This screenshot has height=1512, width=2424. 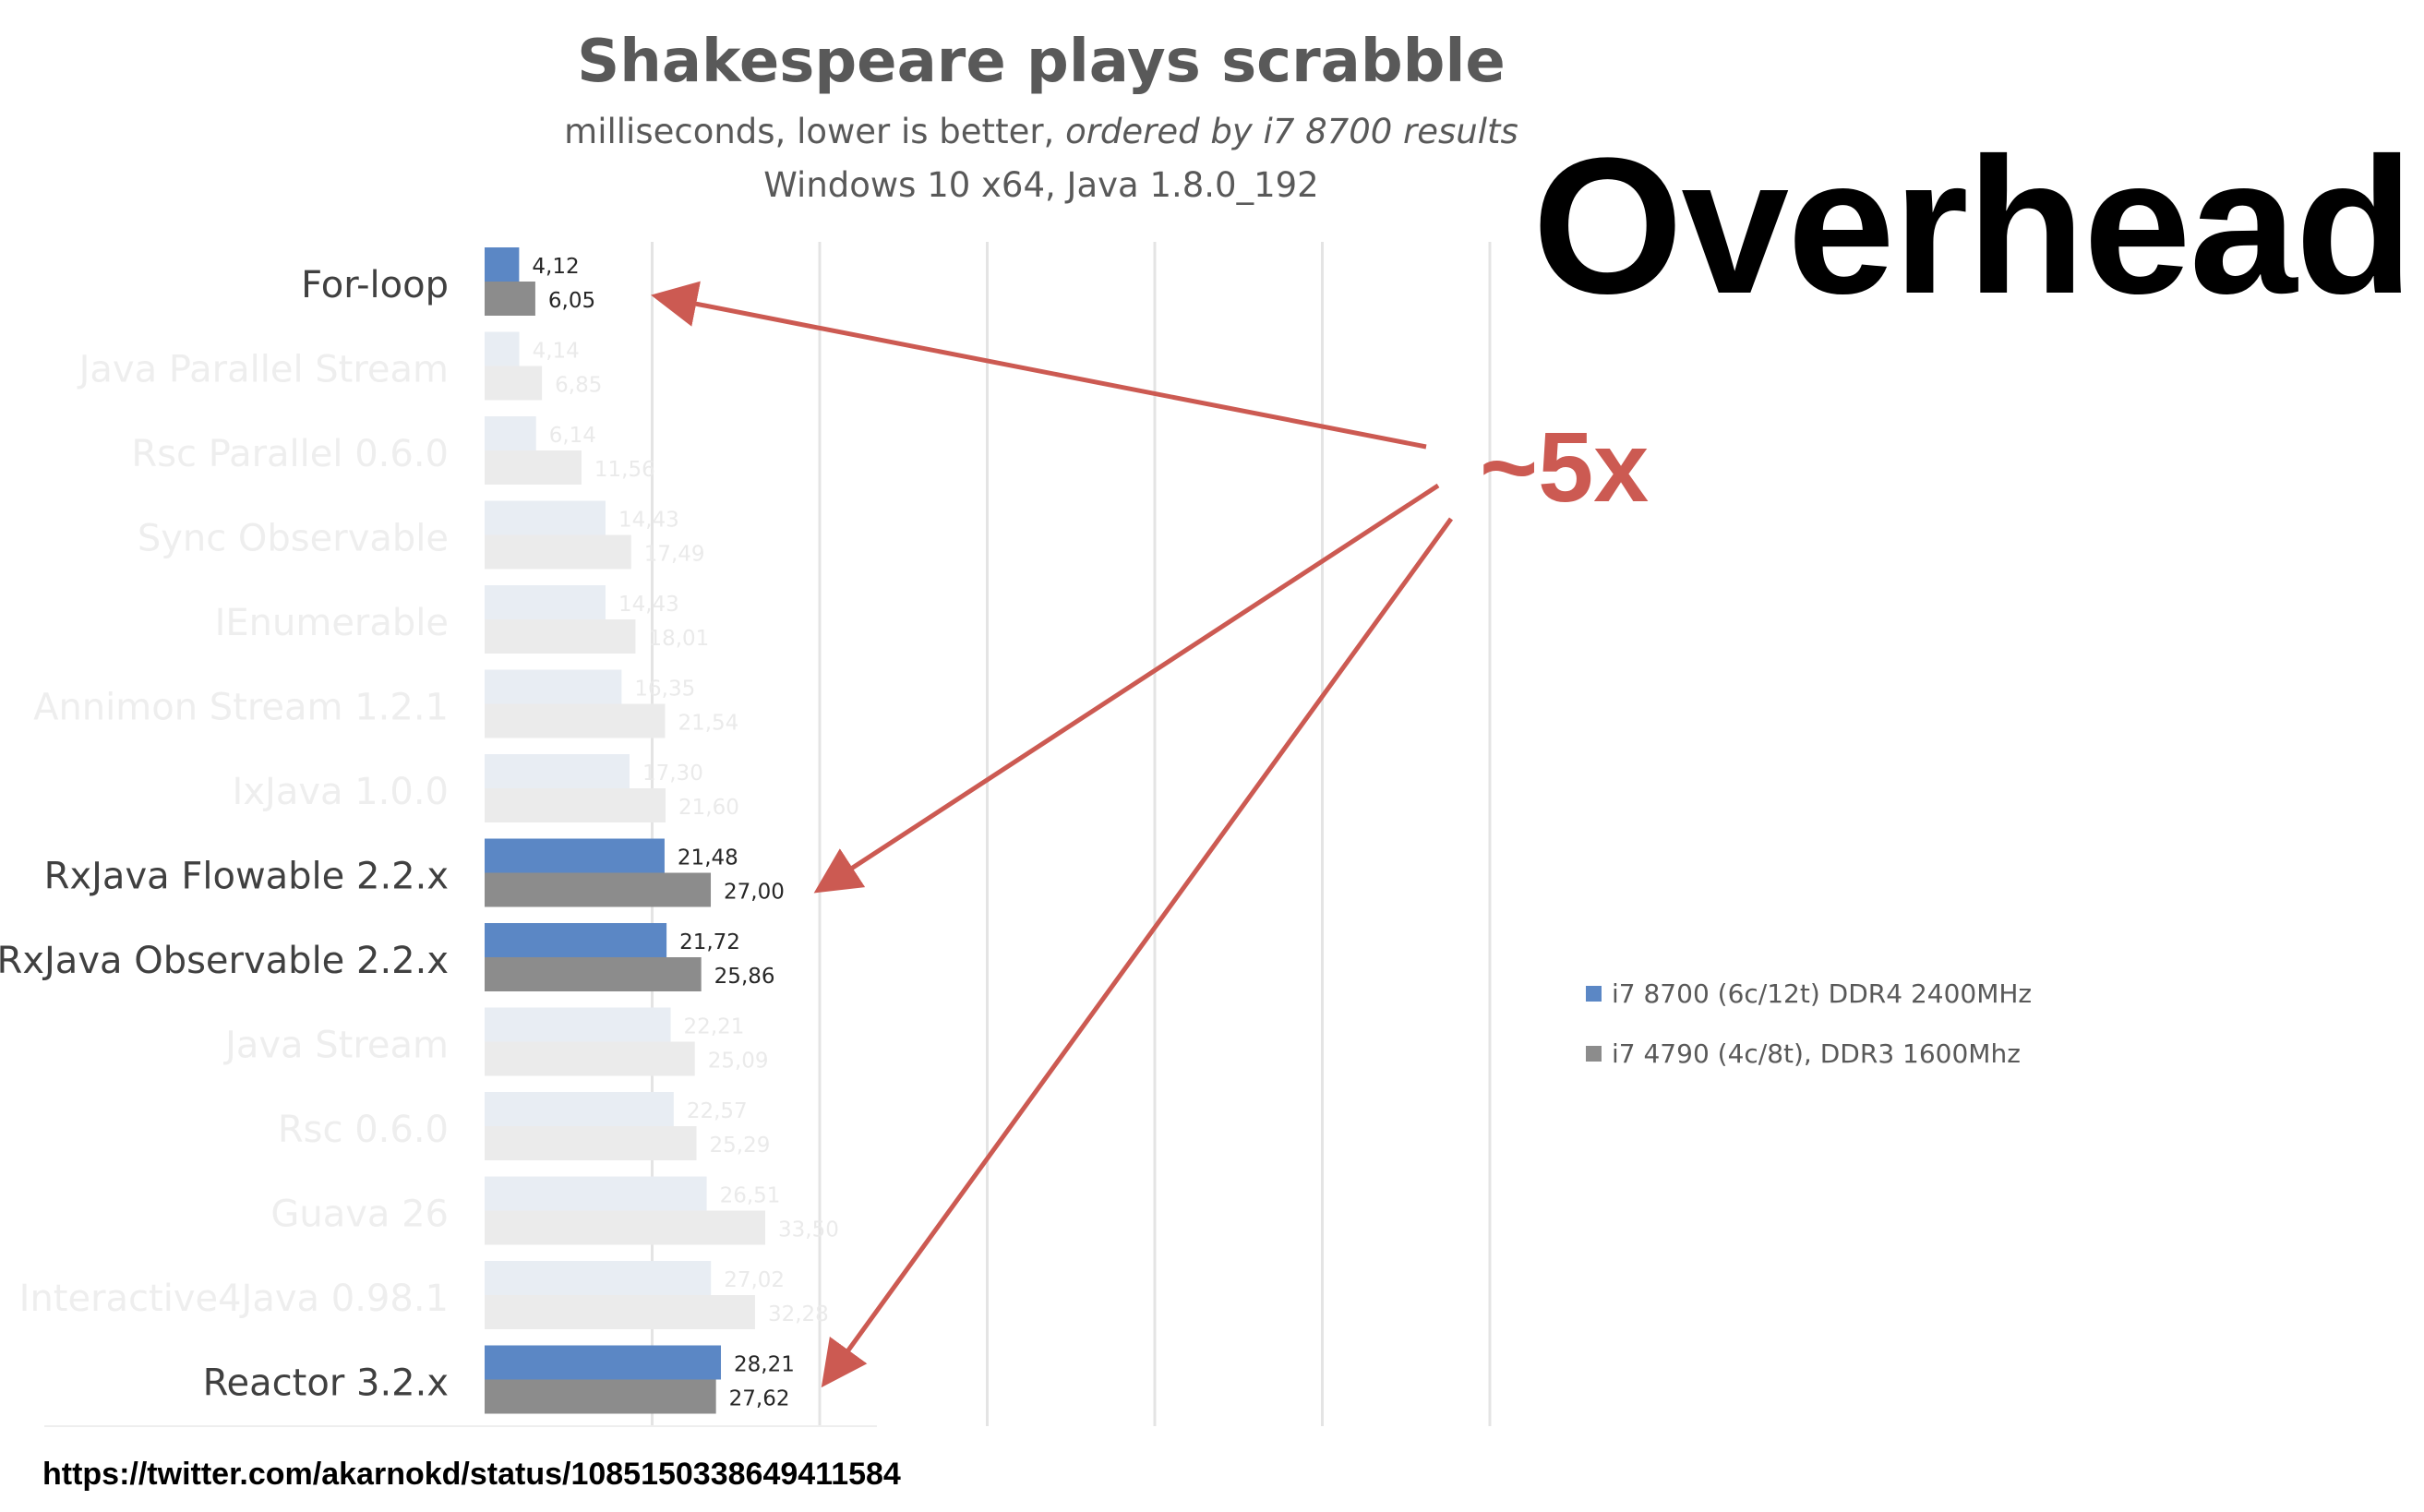 What do you see at coordinates (224, 961) in the screenshot?
I see `category-label-rxjava-observable-2-2-x: RxJava Observable 2.2.x` at bounding box center [224, 961].